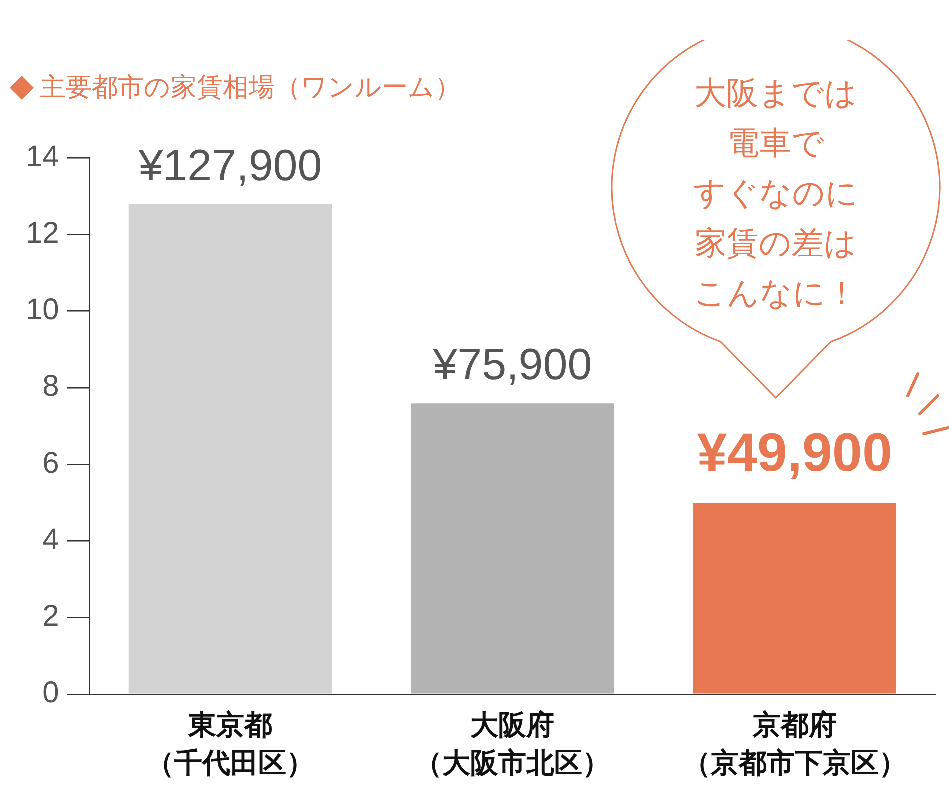 This screenshot has height=800, width=949. I want to click on x-tick-label: 京都府（京都市下京区）, so click(794, 744).